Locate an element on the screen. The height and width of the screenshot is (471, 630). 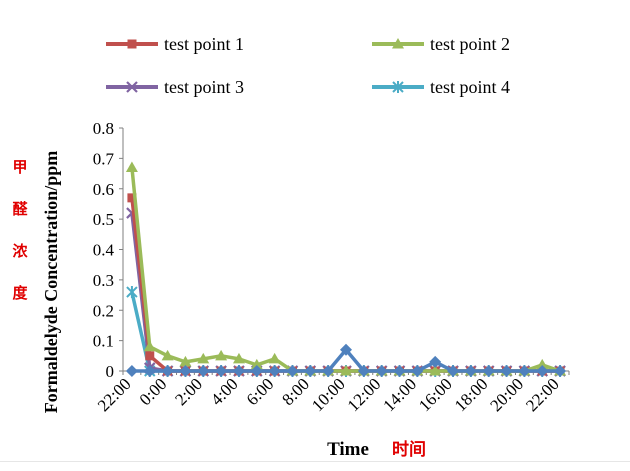
x-tick-label: 12:00 is located at coordinates (364, 394).